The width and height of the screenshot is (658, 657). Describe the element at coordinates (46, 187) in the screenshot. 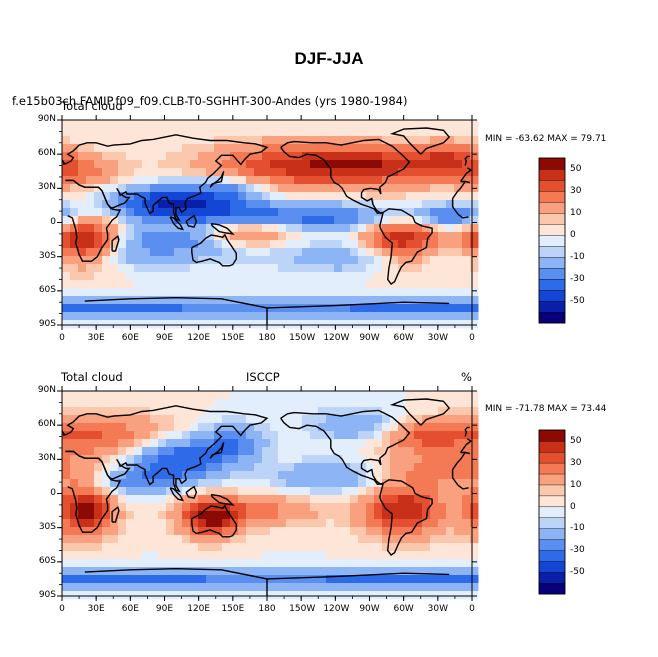

I see `y-tick-label: 30N` at that location.